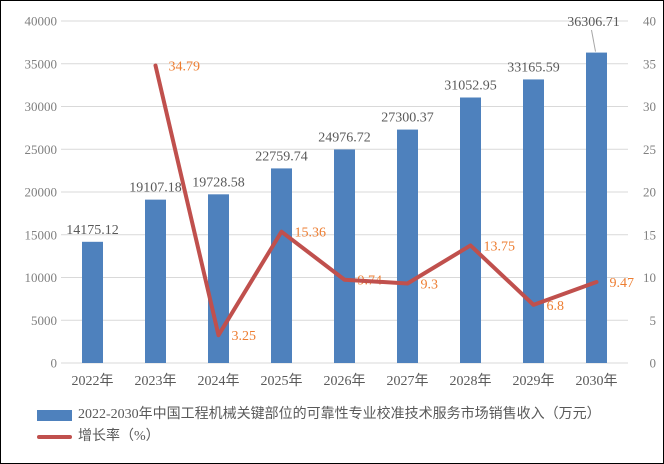  I want to click on x-axis-label: 2023年, so click(156, 381).